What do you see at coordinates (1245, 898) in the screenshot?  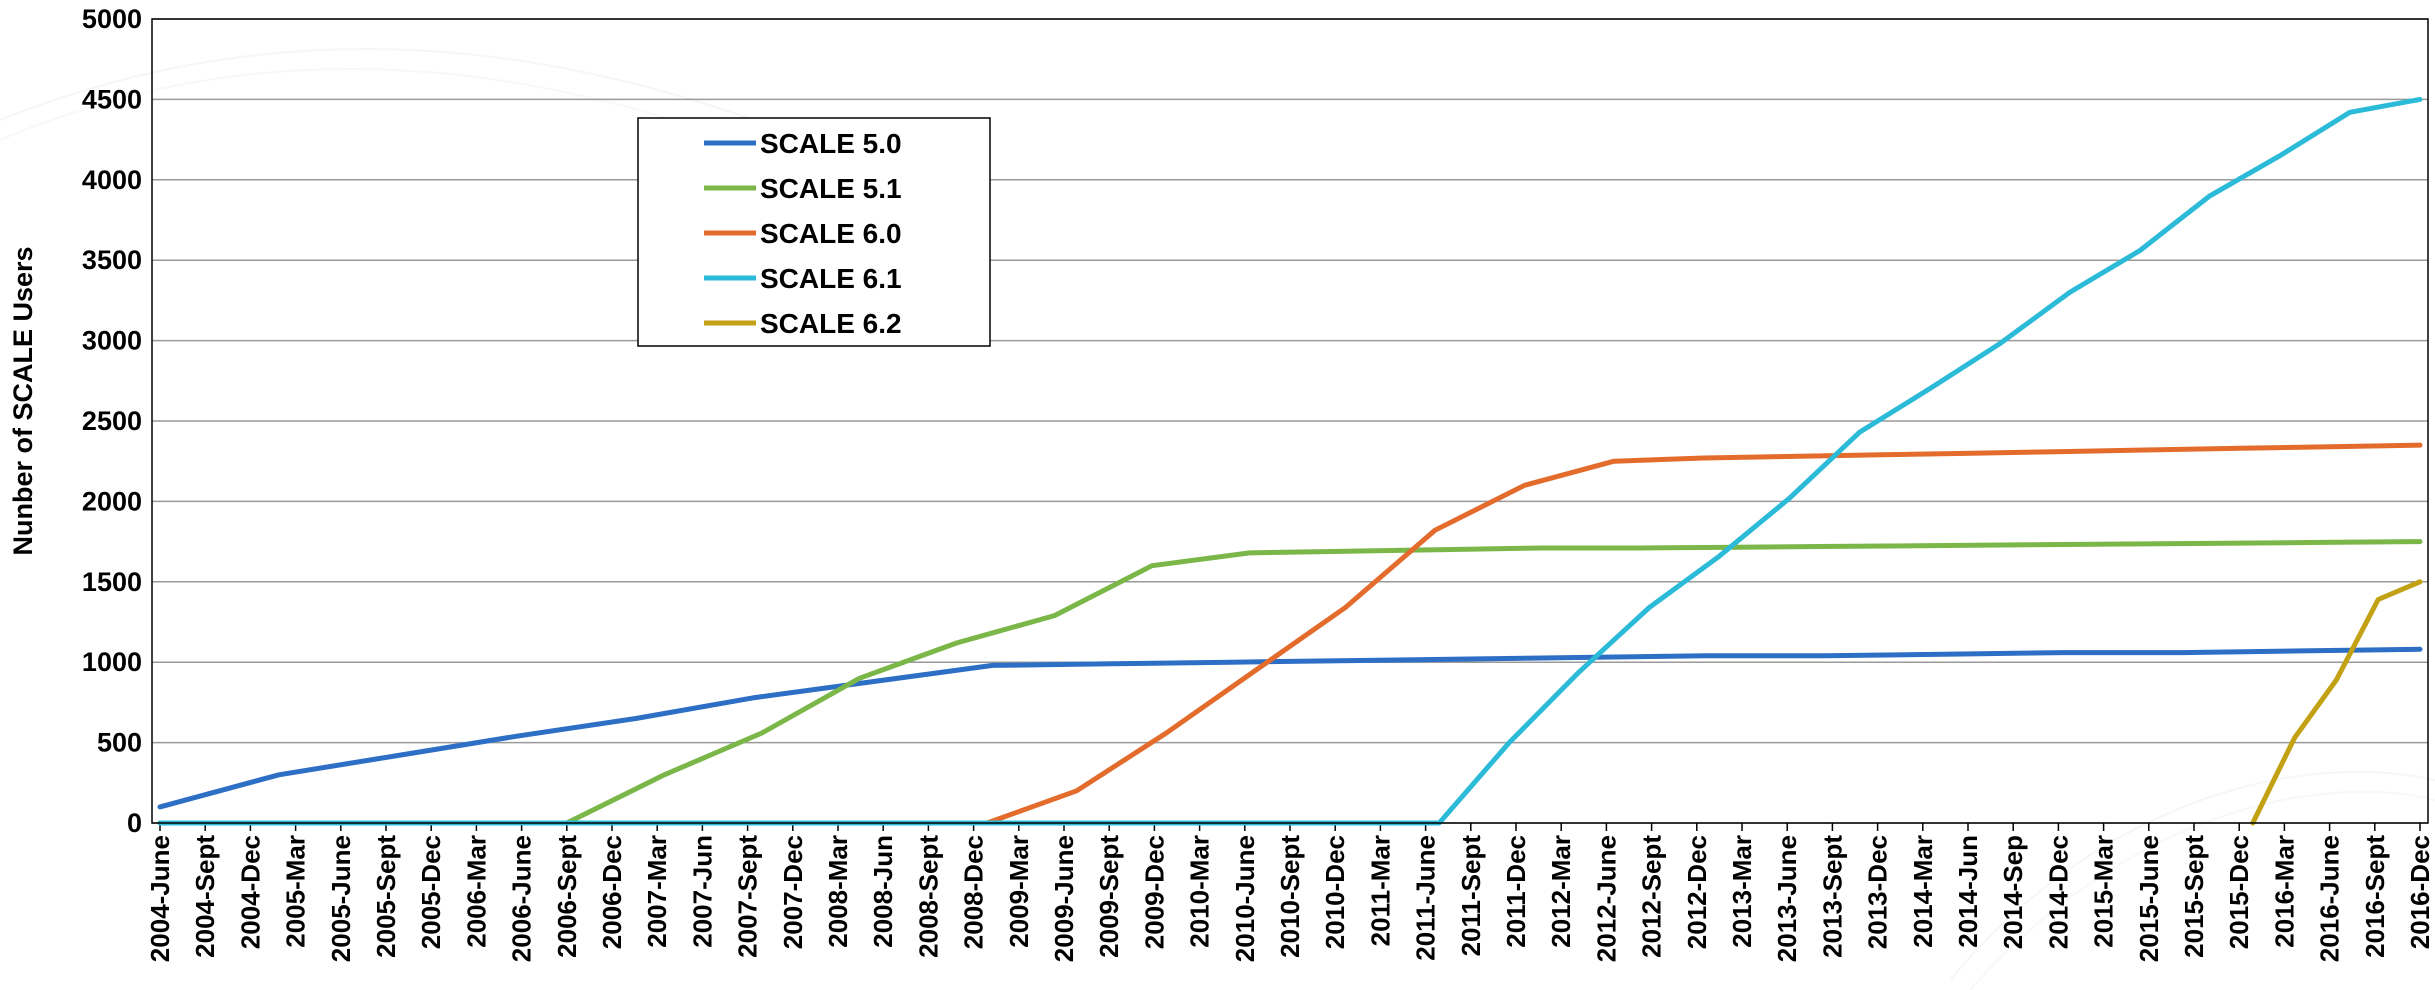 I see `x-tick-label: 2010-June` at bounding box center [1245, 898].